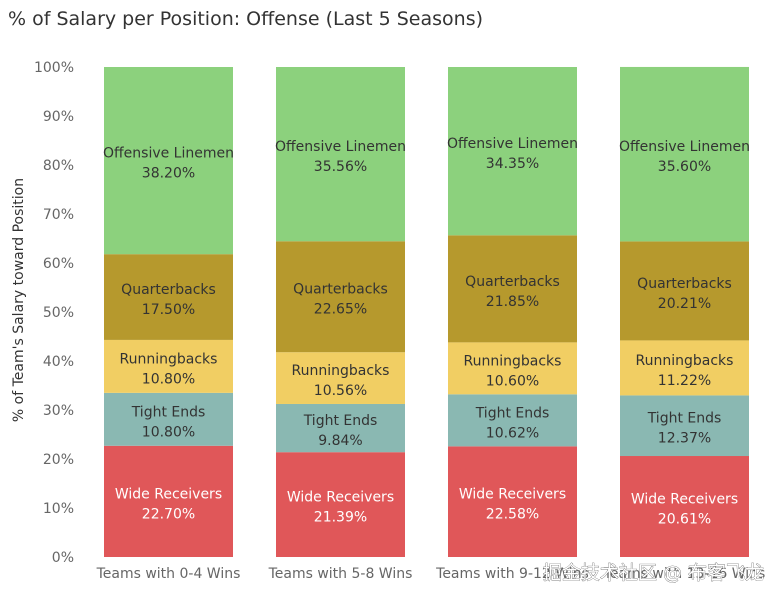  I want to click on segment-value-label: 22.70%, so click(168, 514).